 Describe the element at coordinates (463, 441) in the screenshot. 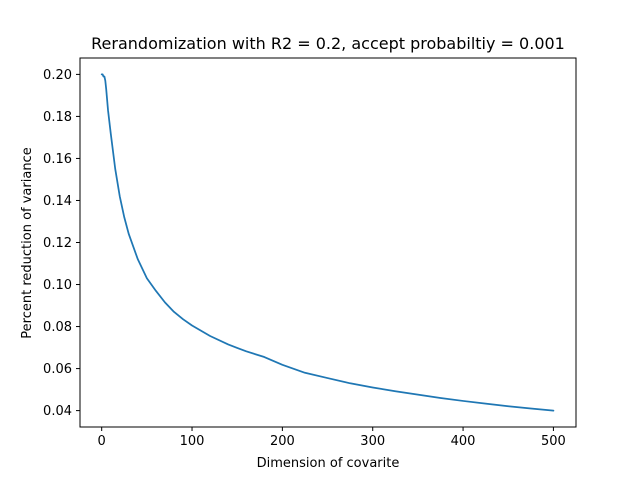

I see `x-tick-label: 400` at that location.